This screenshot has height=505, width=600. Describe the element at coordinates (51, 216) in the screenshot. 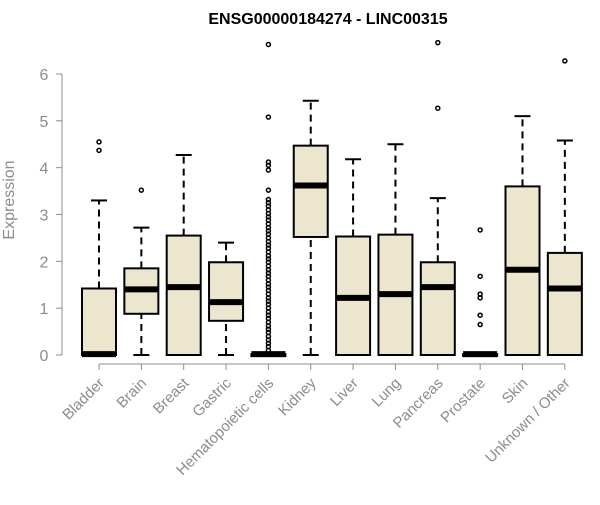

I see `y-axis: 0 1 2 3 4 5 6` at that location.